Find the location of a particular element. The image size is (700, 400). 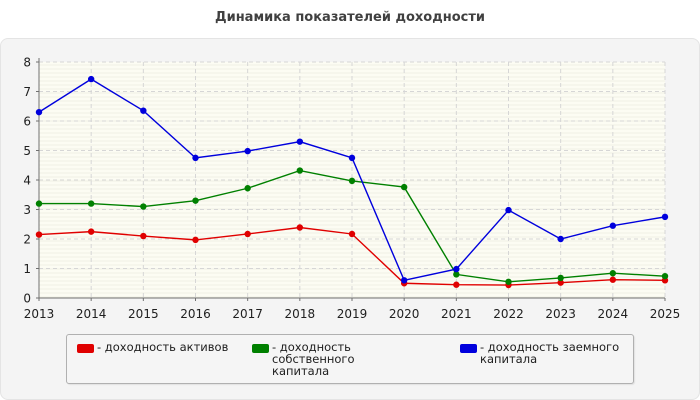

legend-label: - доходность активов is located at coordinates (163, 347).